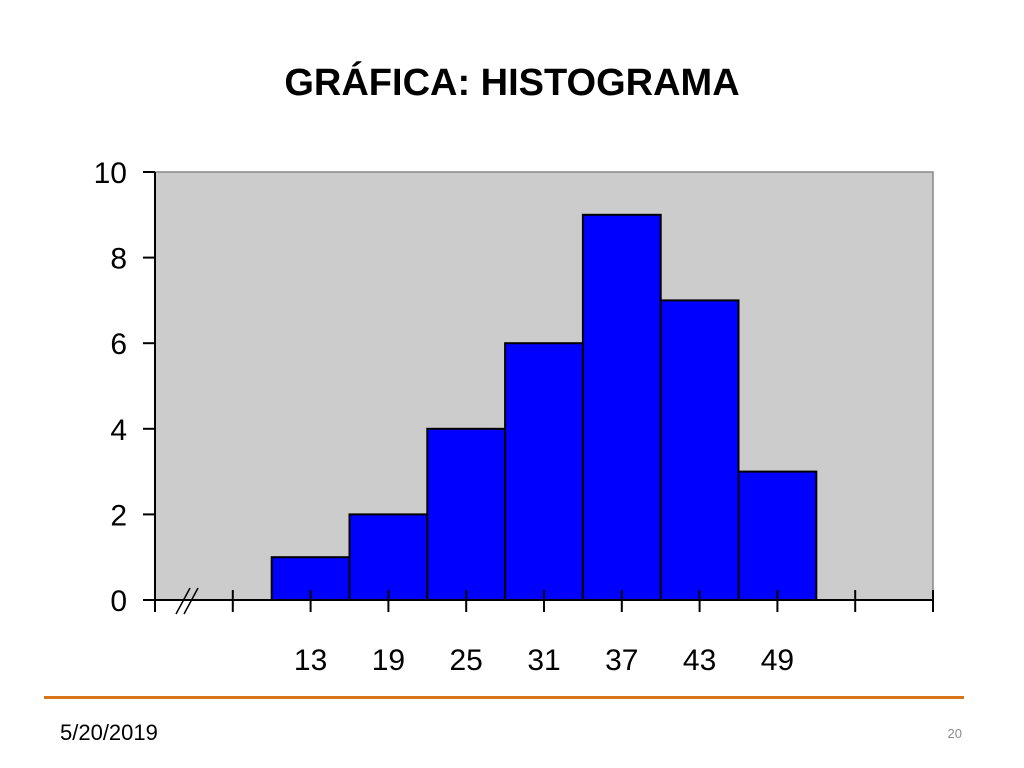 The width and height of the screenshot is (1024, 768). I want to click on x-tick-label: 25, so click(466, 660).